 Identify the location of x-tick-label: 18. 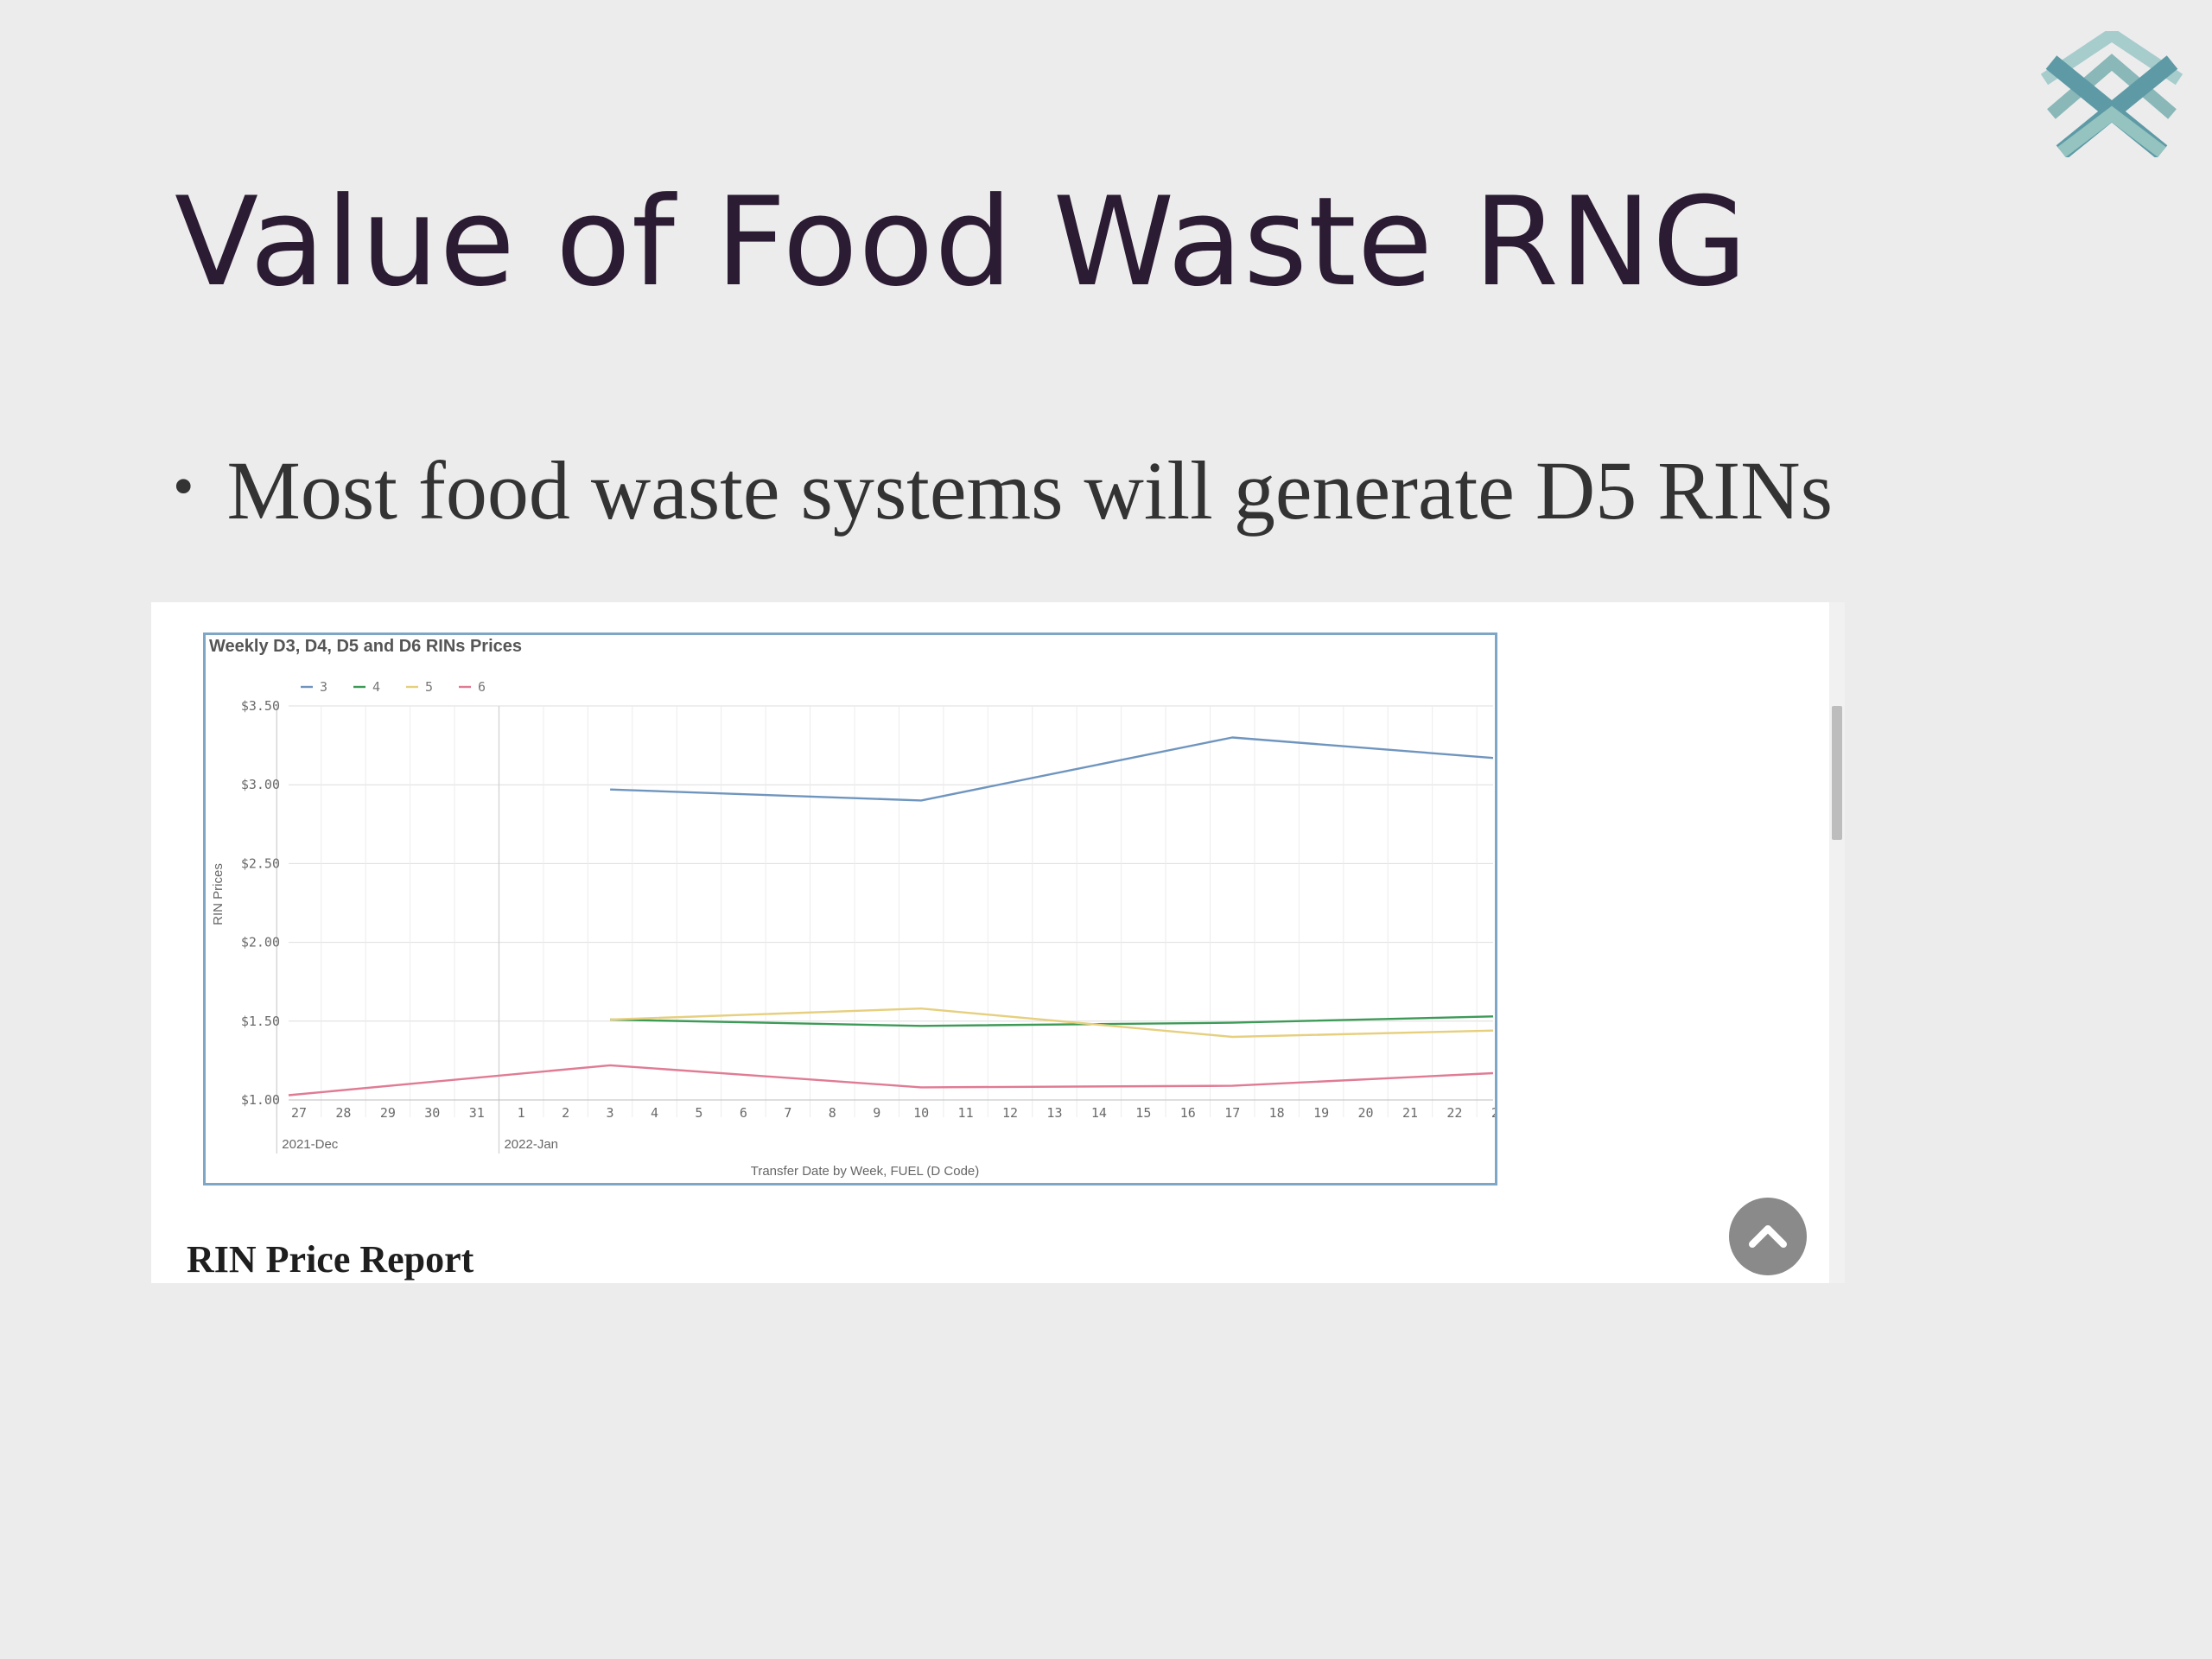
(1277, 1113).